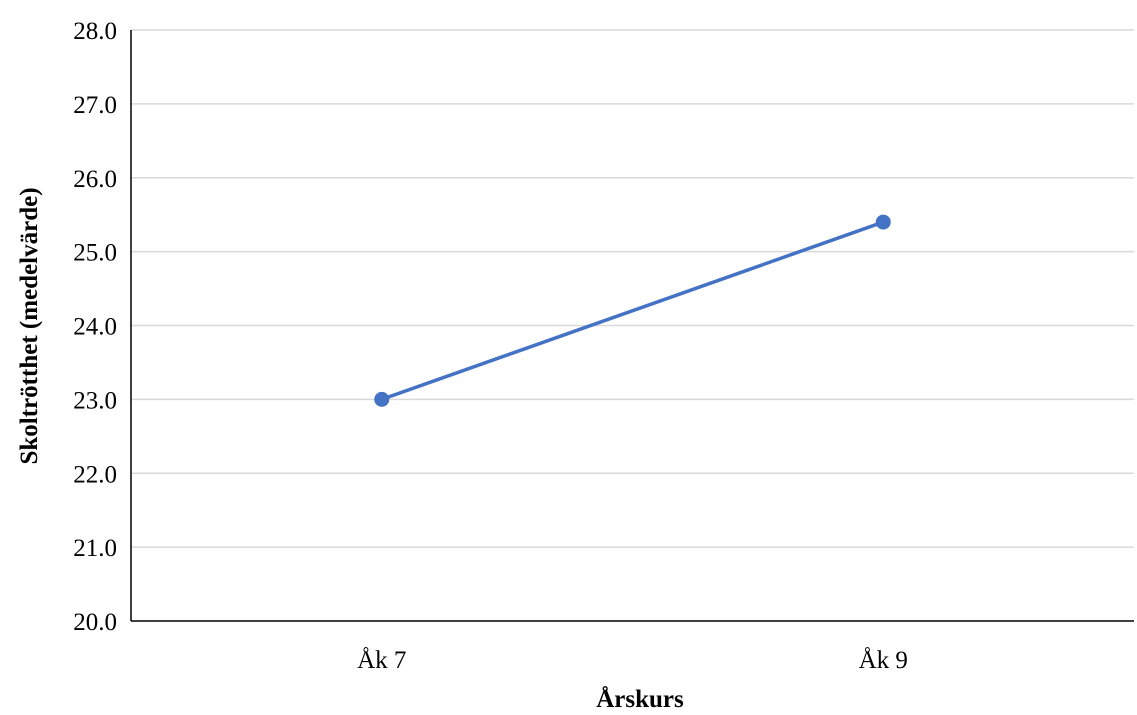 The width and height of the screenshot is (1137, 715). I want to click on y-axis-title: Skoltrötthet (medelvärde), so click(29, 325).